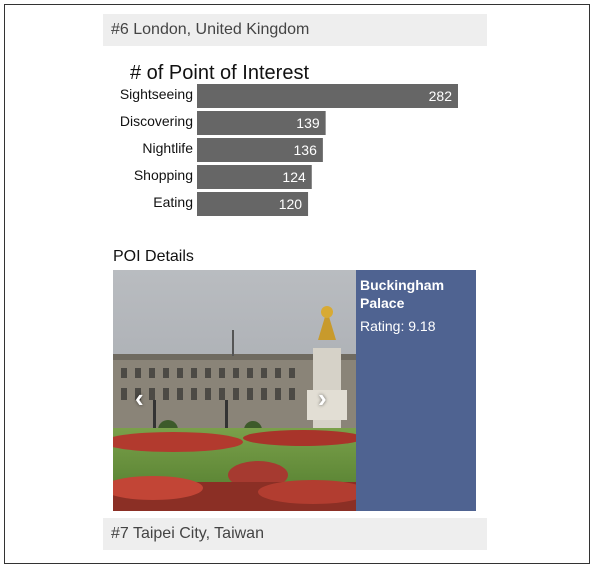 The image size is (595, 570). Describe the element at coordinates (173, 202) in the screenshot. I see `category-label-eating: Eating` at that location.